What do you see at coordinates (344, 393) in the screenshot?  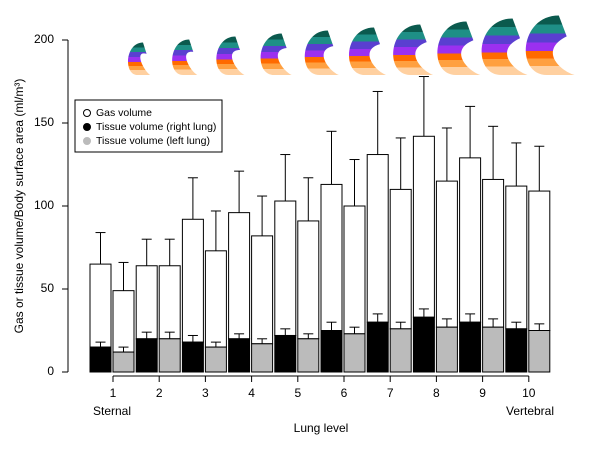 I see `x-tick-label: 6` at bounding box center [344, 393].